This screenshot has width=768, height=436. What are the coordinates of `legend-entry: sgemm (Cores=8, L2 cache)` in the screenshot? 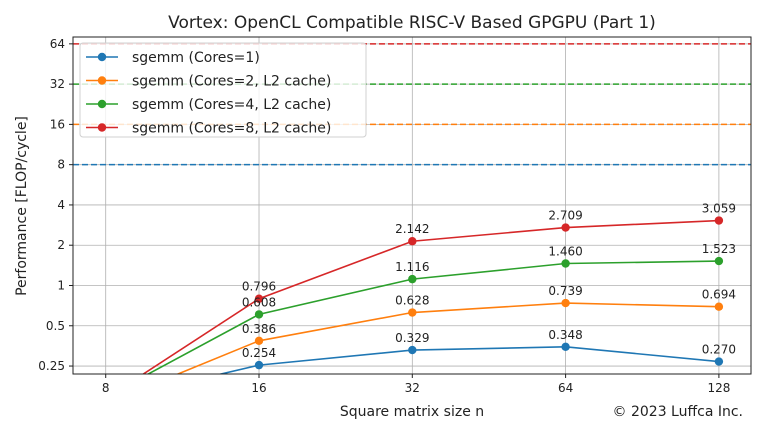 It's located at (231, 129).